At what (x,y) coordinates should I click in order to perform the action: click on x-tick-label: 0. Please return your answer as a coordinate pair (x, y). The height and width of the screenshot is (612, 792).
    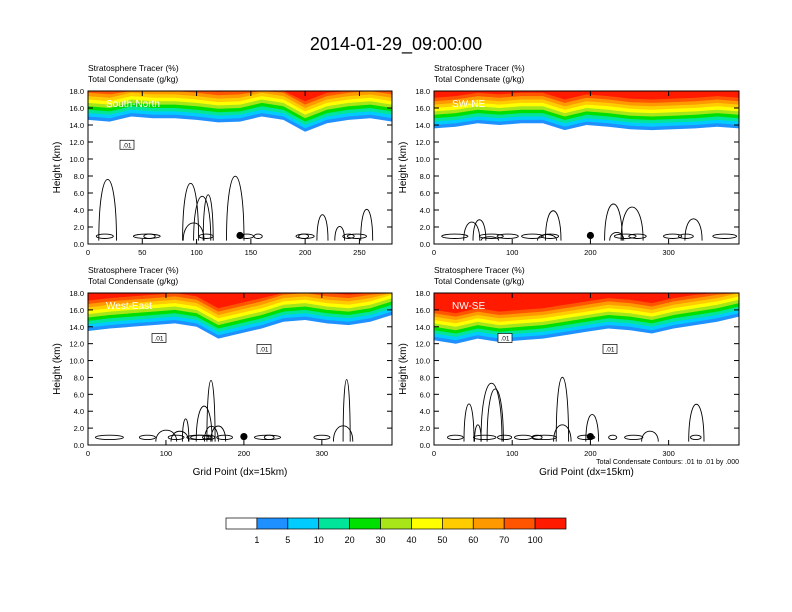
    Looking at the image, I should click on (88, 252).